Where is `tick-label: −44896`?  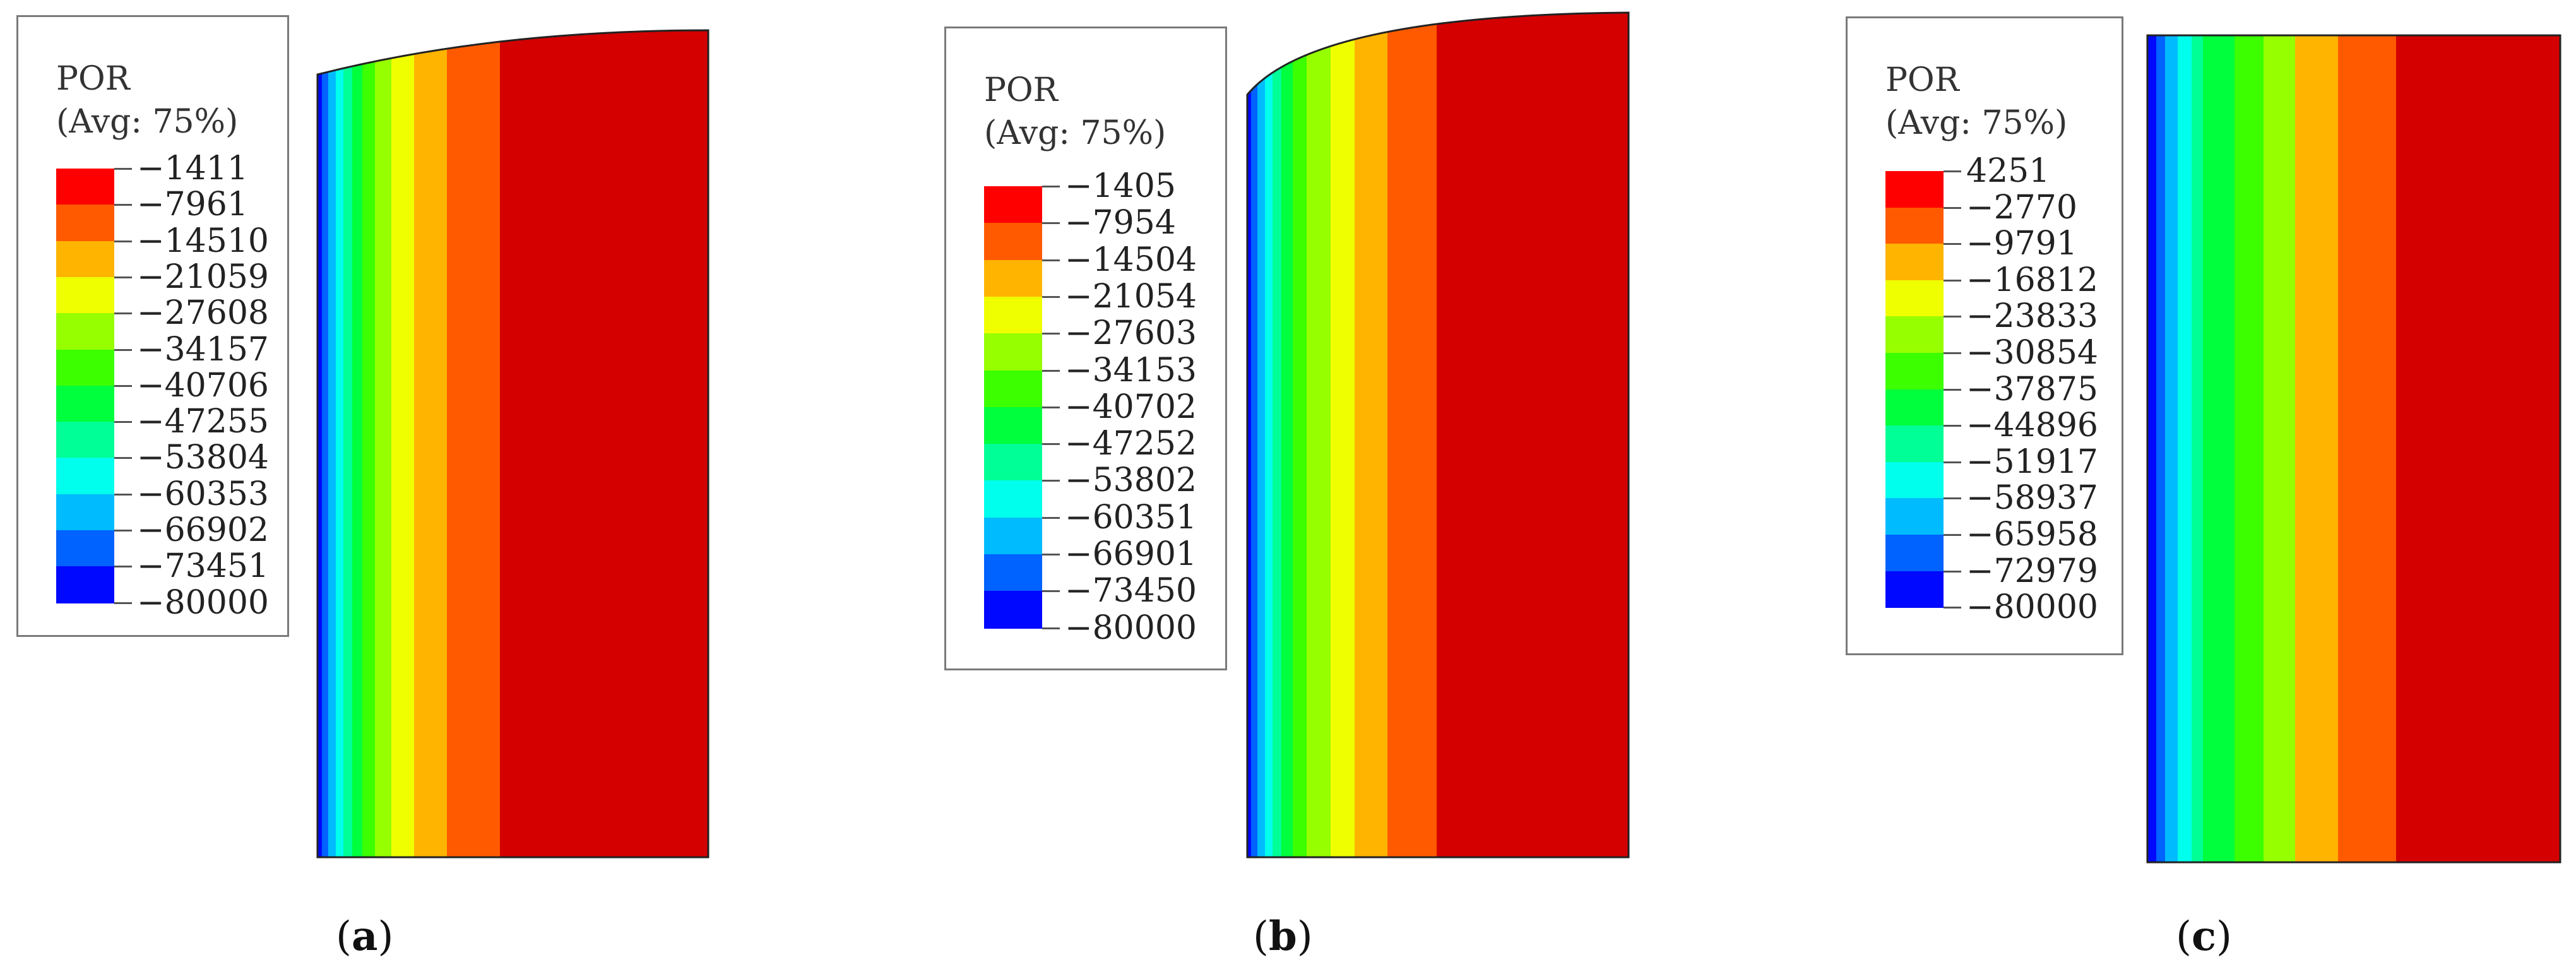
tick-label: −44896 is located at coordinates (2032, 426).